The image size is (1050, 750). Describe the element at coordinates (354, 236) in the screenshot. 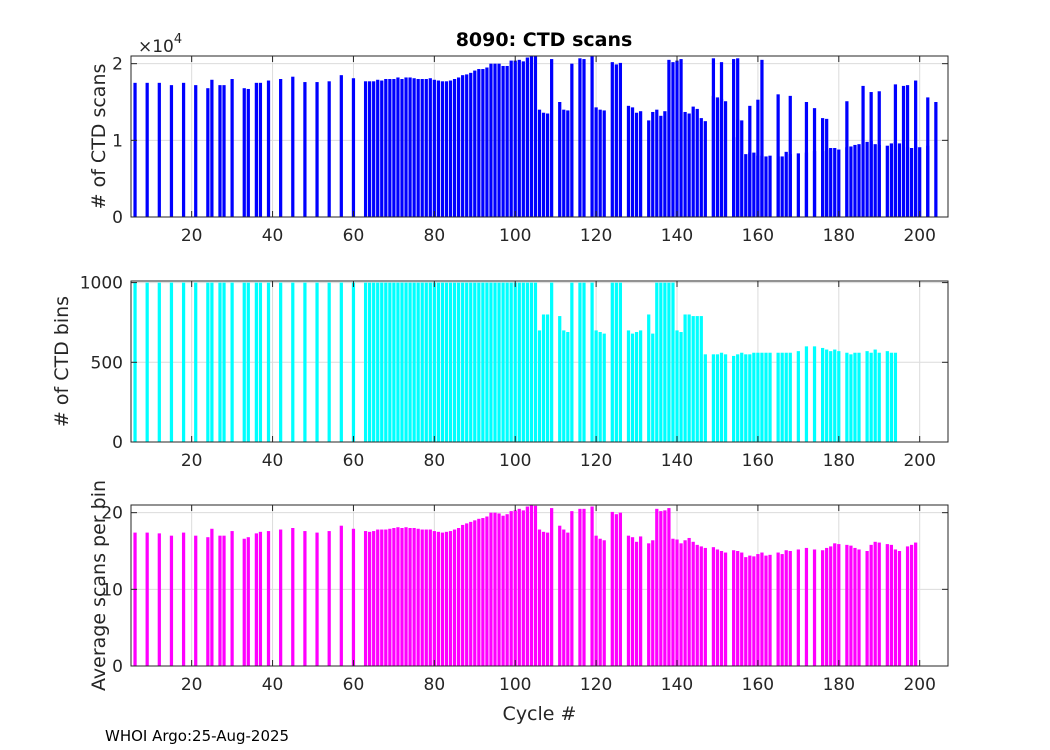

I see `x-tick-label: 60` at that location.